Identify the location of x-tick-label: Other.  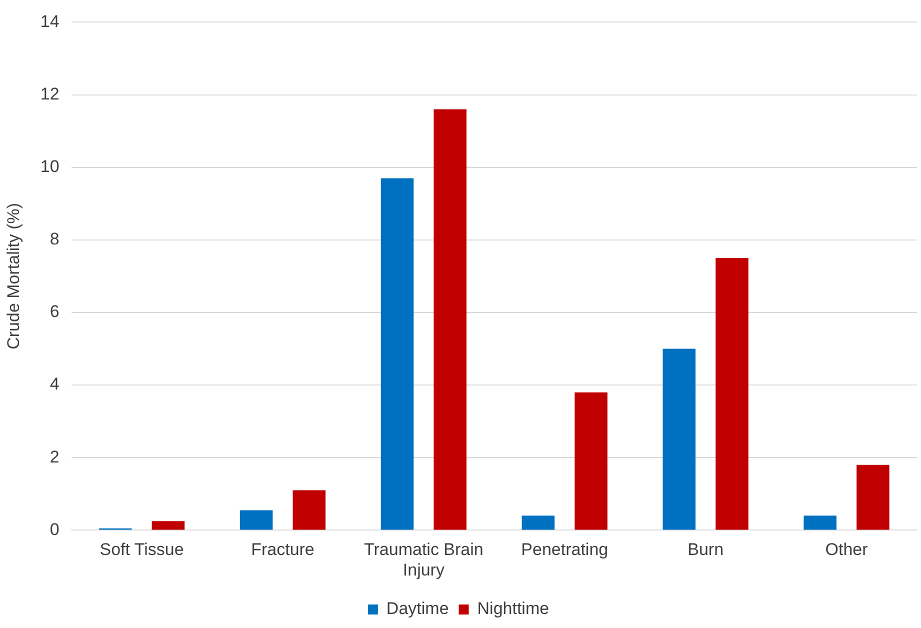
(846, 550).